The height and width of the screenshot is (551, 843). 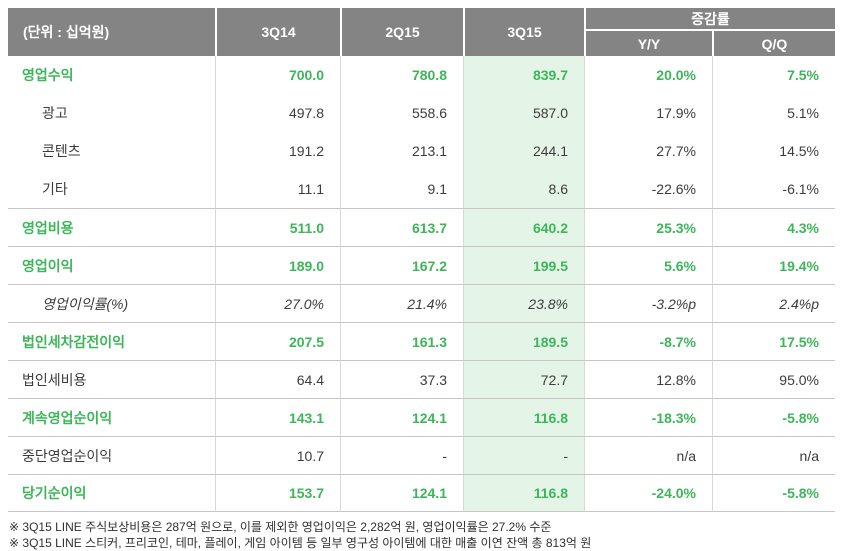 What do you see at coordinates (648, 303) in the screenshot?
I see `cell-yy: -3.2%p` at bounding box center [648, 303].